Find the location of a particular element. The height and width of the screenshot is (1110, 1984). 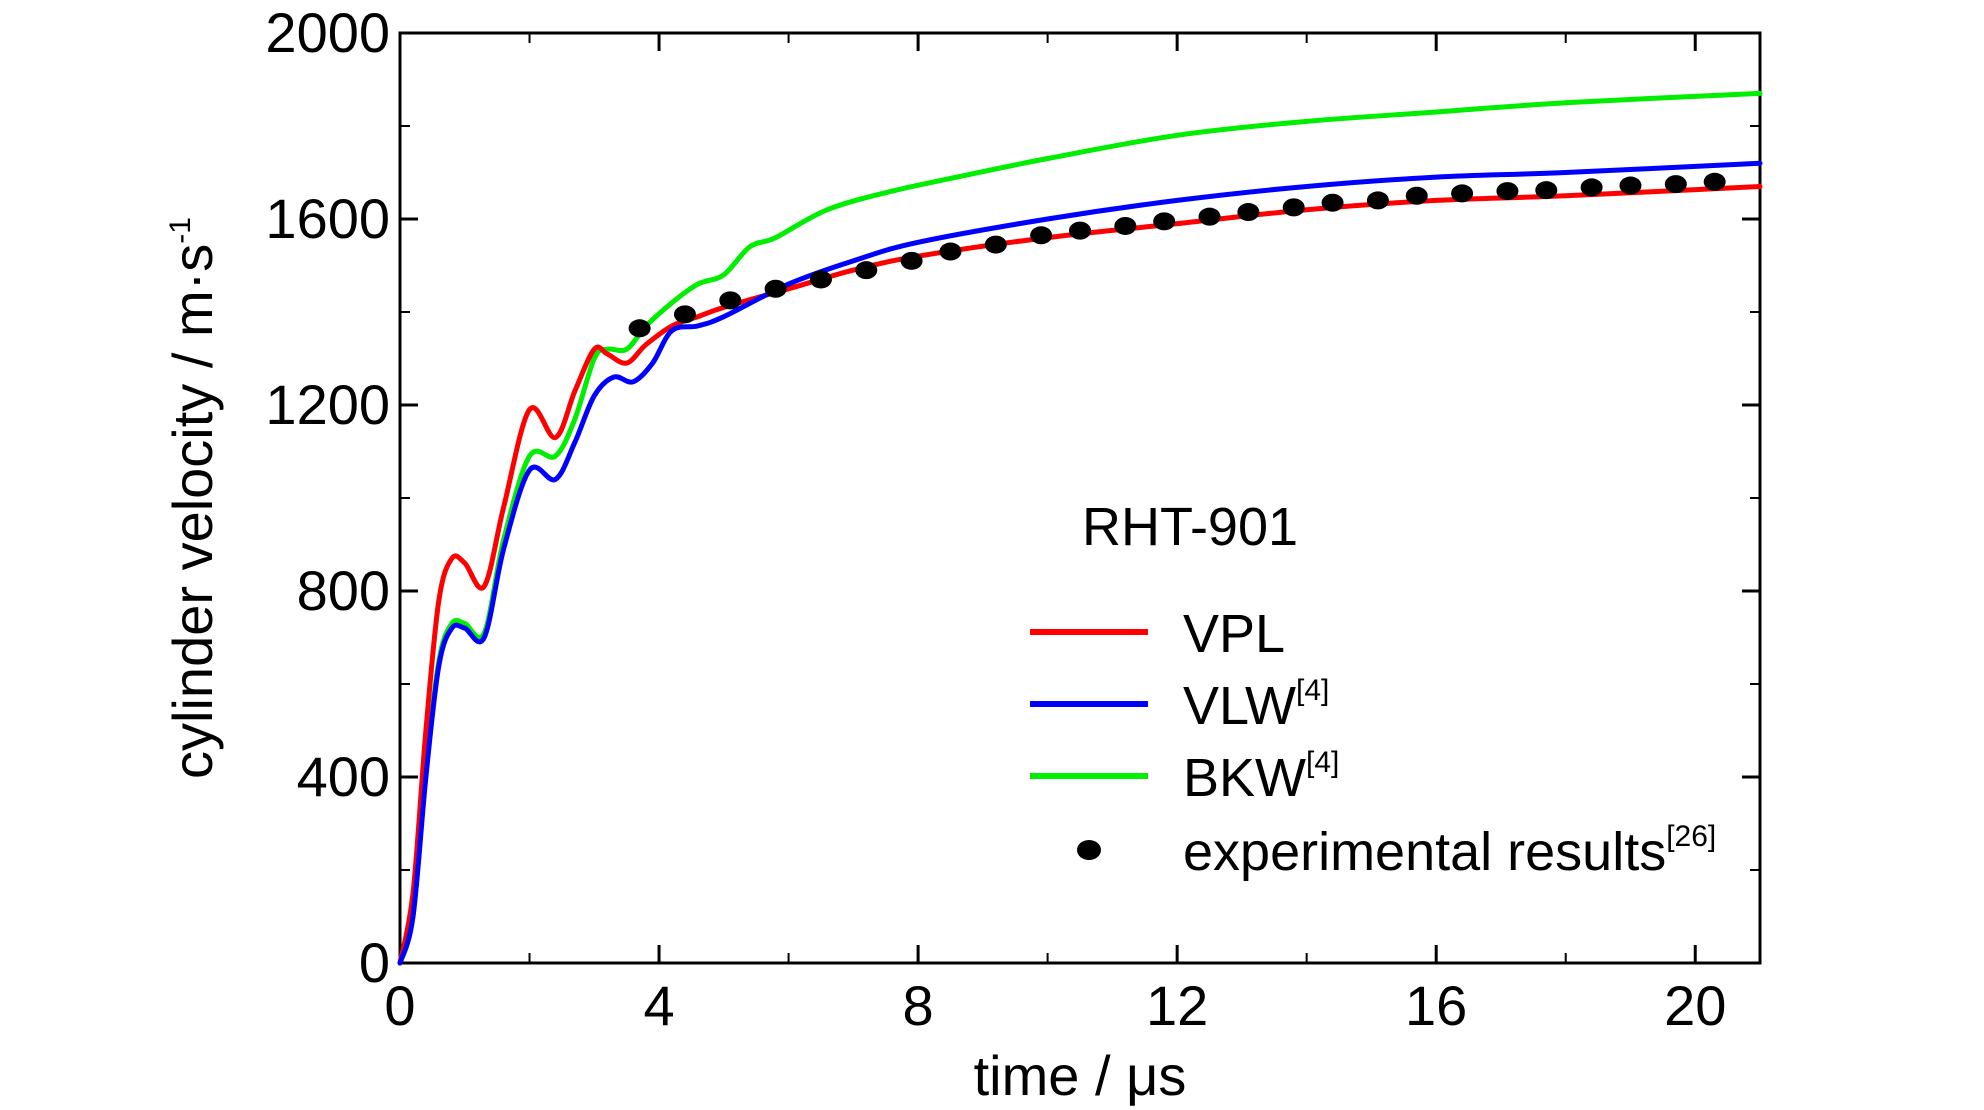

y-axis-title-main: cylinder velocity / m·s is located at coordinates (192, 511).